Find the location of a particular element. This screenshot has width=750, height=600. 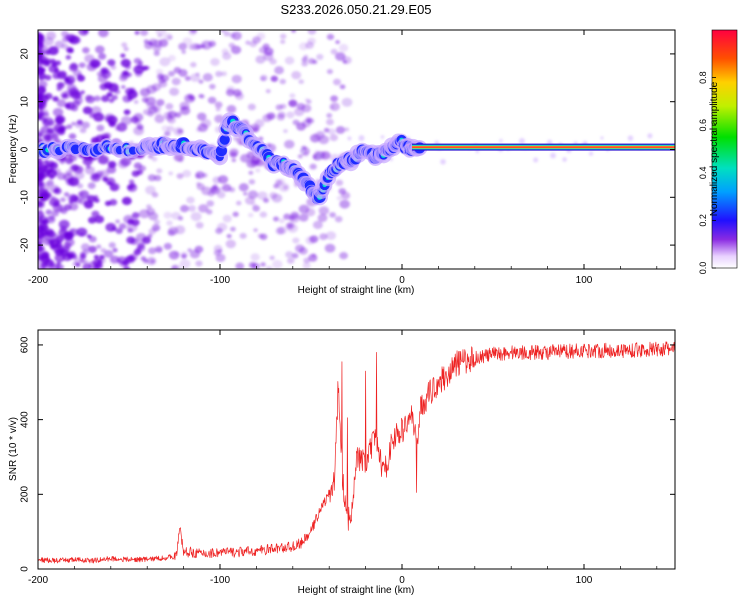

colorbar-ticks: 0.0 0.2 0.4 0.6 0.8 is located at coordinates (707, 172).